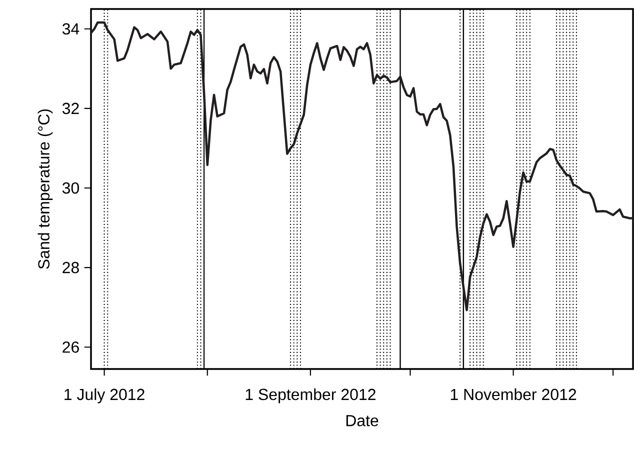 The height and width of the screenshot is (457, 634). What do you see at coordinates (71, 29) in the screenshot?
I see `y-tick-label: 34` at bounding box center [71, 29].